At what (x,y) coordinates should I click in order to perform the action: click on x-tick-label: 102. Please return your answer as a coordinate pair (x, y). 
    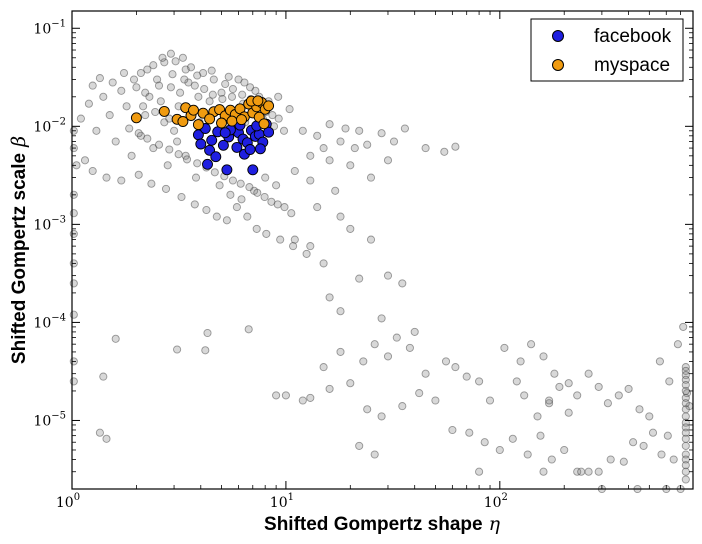
    Looking at the image, I should click on (496, 501).